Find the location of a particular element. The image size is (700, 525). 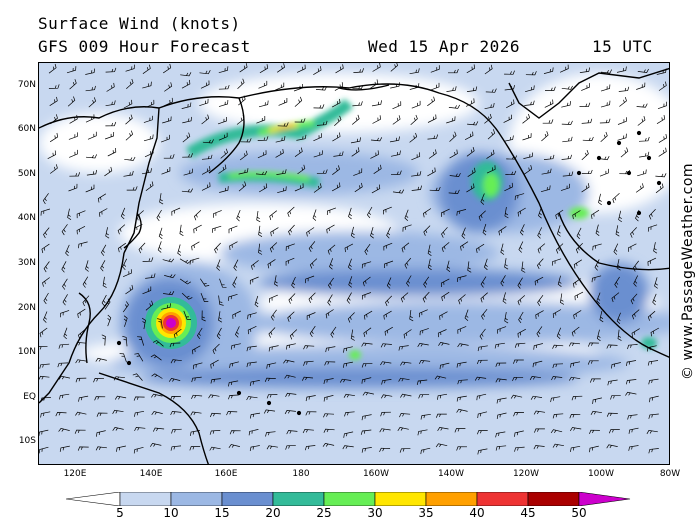

lon-label: 100W is located at coordinates (601, 474).